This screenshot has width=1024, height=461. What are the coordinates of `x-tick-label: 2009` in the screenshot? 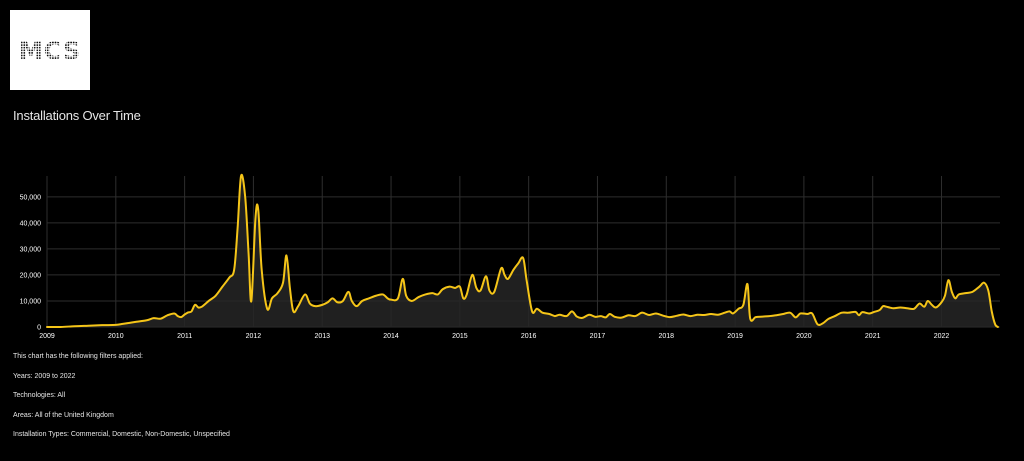 It's located at (47, 336).